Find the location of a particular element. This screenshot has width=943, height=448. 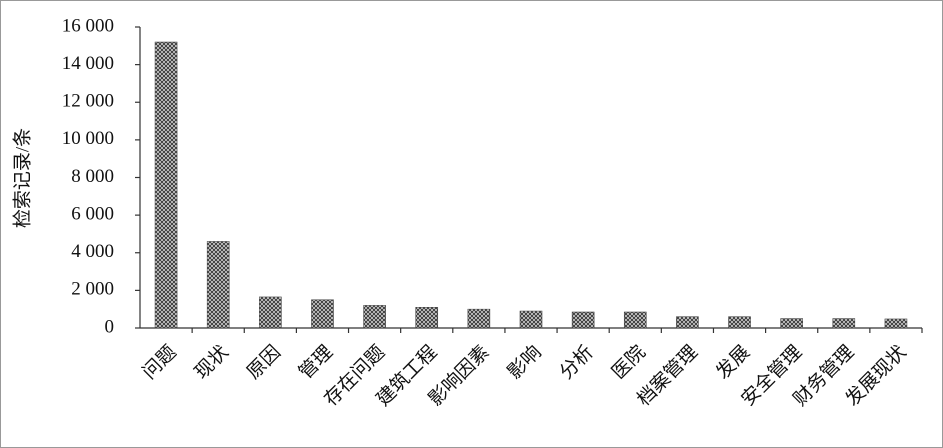

y-tick-label: 16 000 is located at coordinates (88, 25).